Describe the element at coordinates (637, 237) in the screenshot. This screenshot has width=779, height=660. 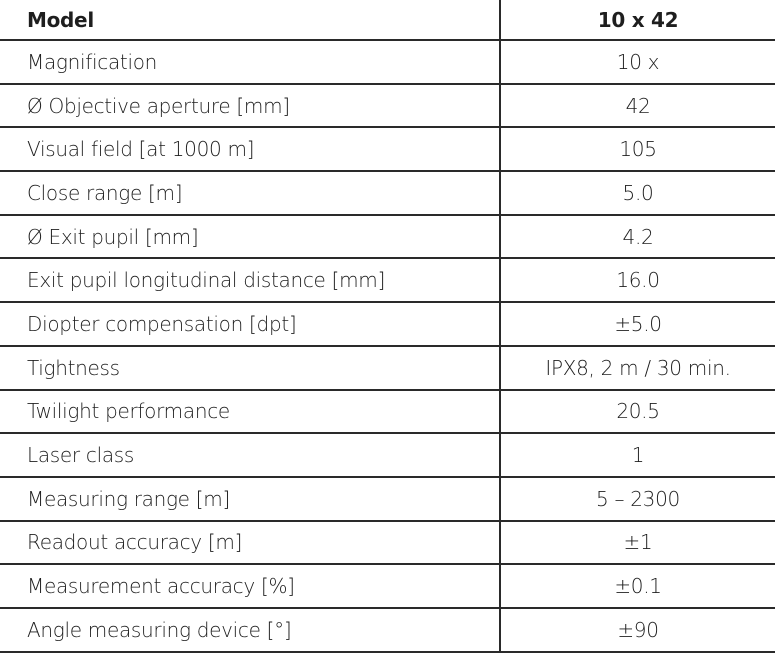
I see `spec-value: 4.2` at that location.